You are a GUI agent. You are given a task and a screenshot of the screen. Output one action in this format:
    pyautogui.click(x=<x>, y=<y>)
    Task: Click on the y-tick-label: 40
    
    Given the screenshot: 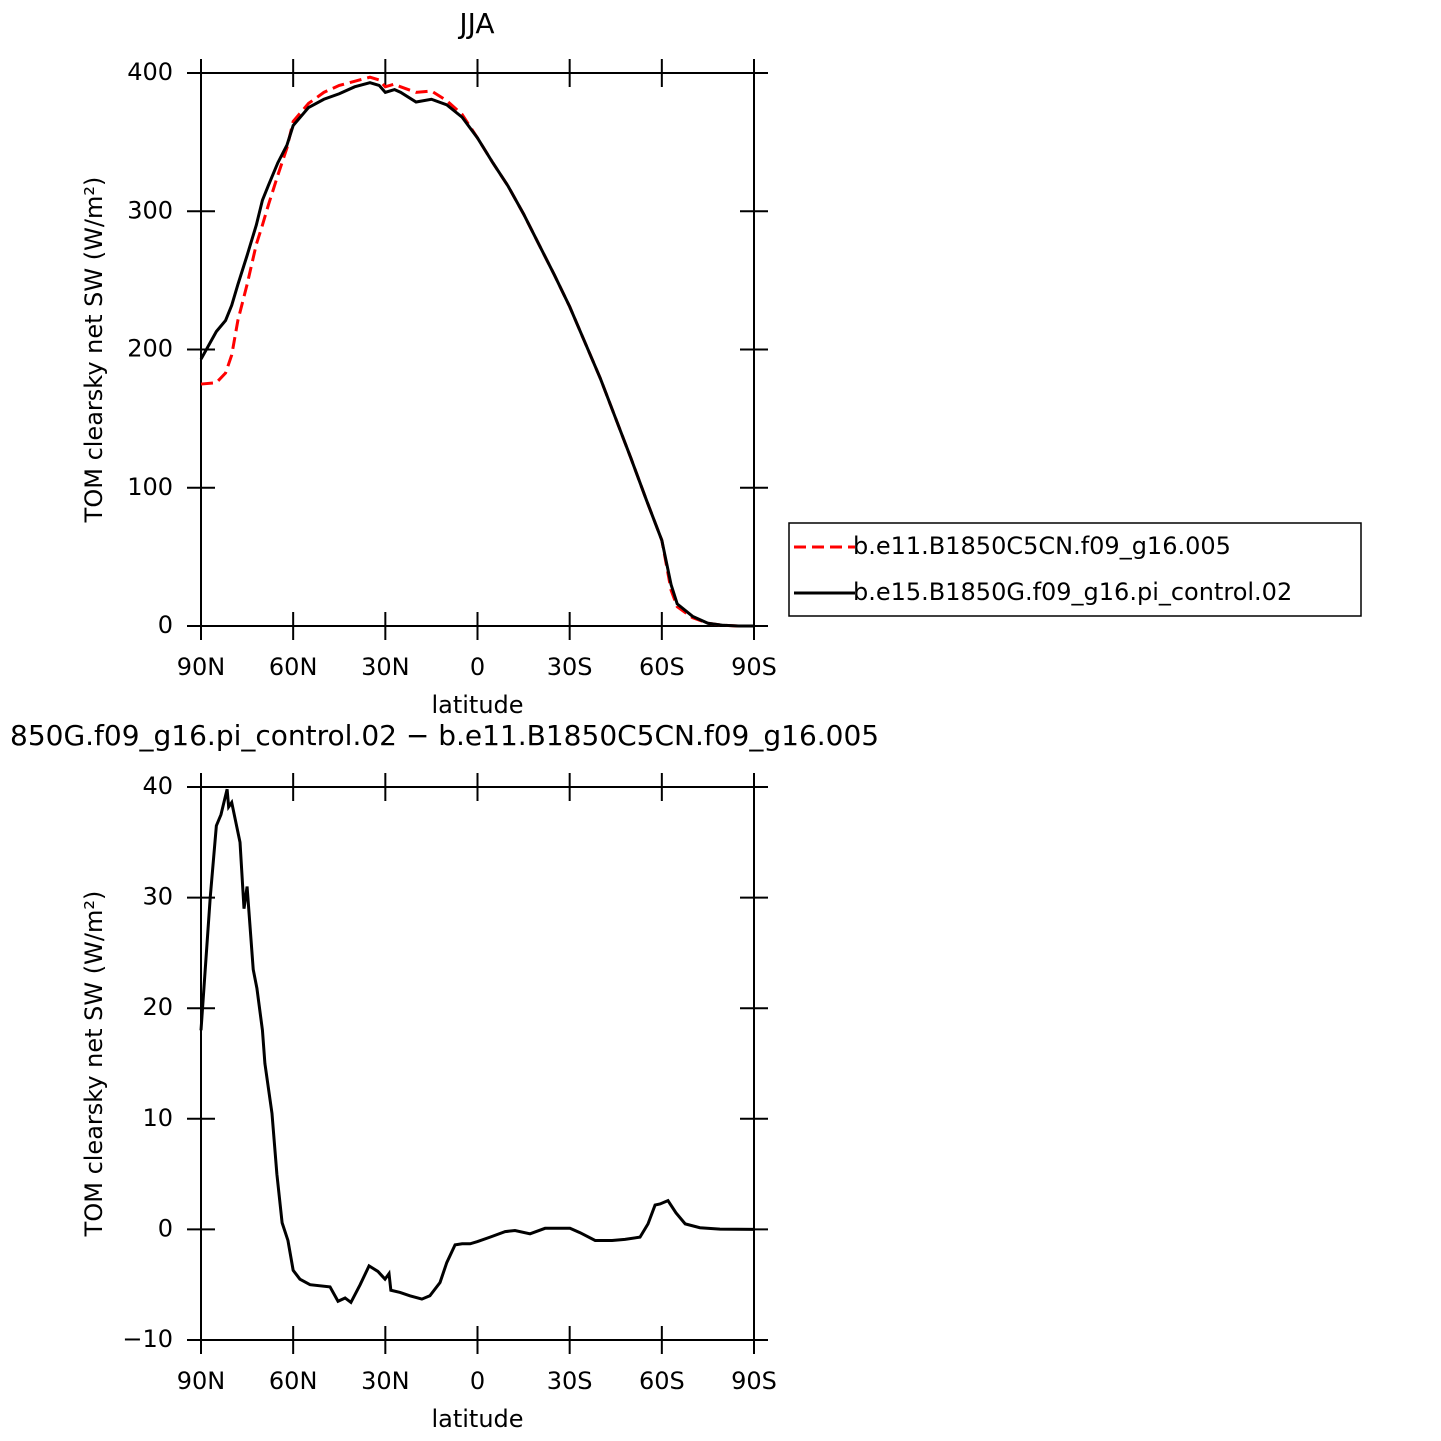 What is the action you would take?
    pyautogui.click(x=157, y=786)
    